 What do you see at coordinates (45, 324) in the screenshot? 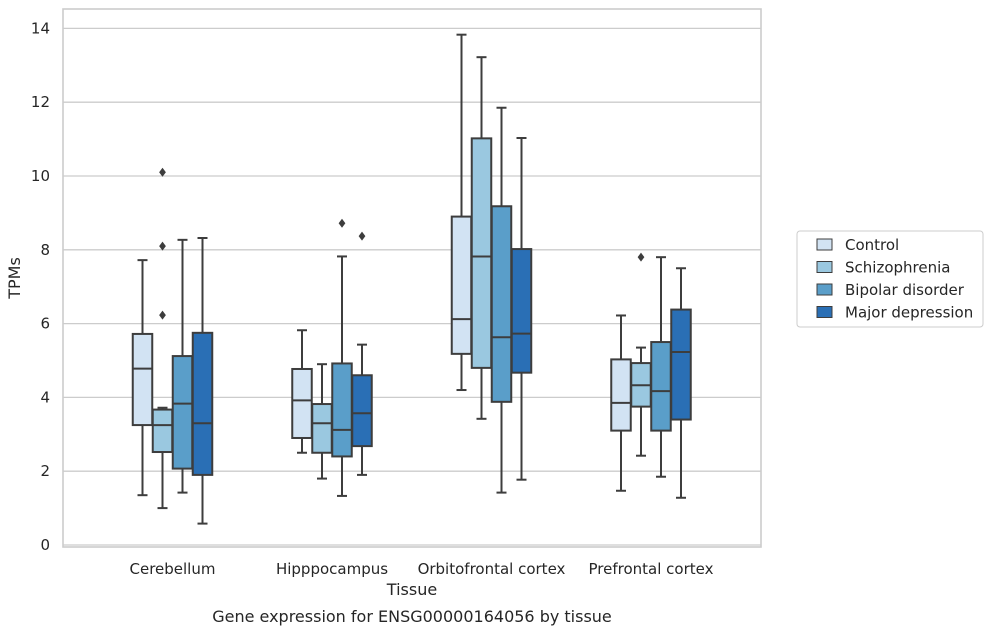
I see `y-tick-label: 6` at bounding box center [45, 324].